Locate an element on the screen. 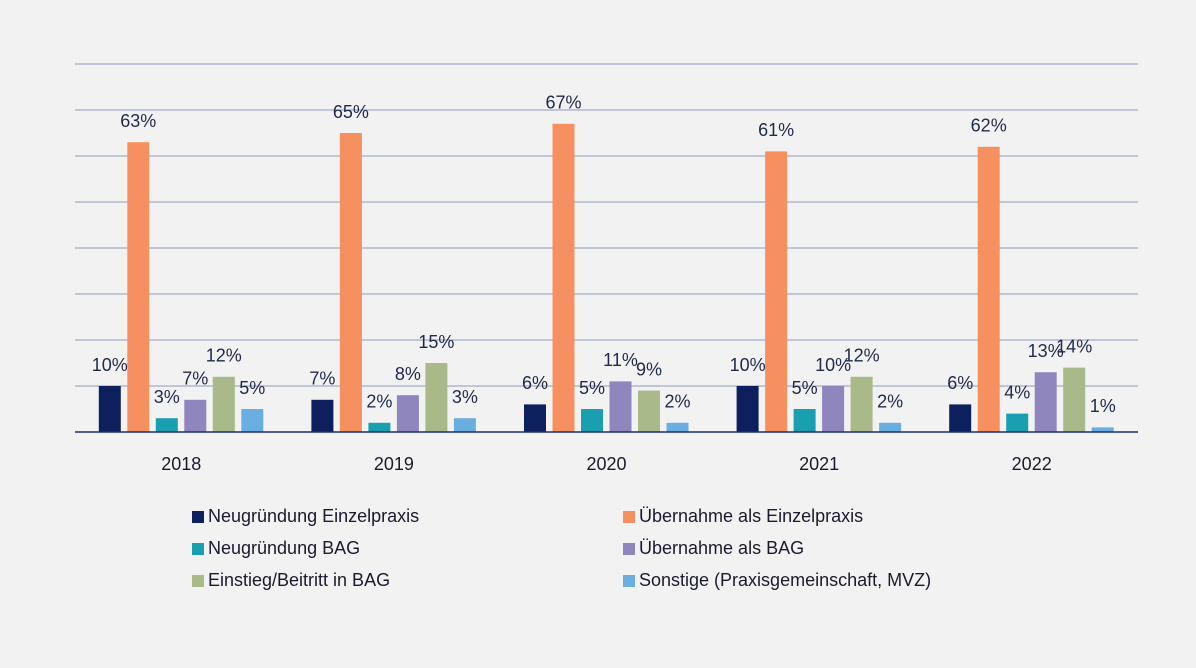  x-tick-label: 2018 is located at coordinates (181, 464).